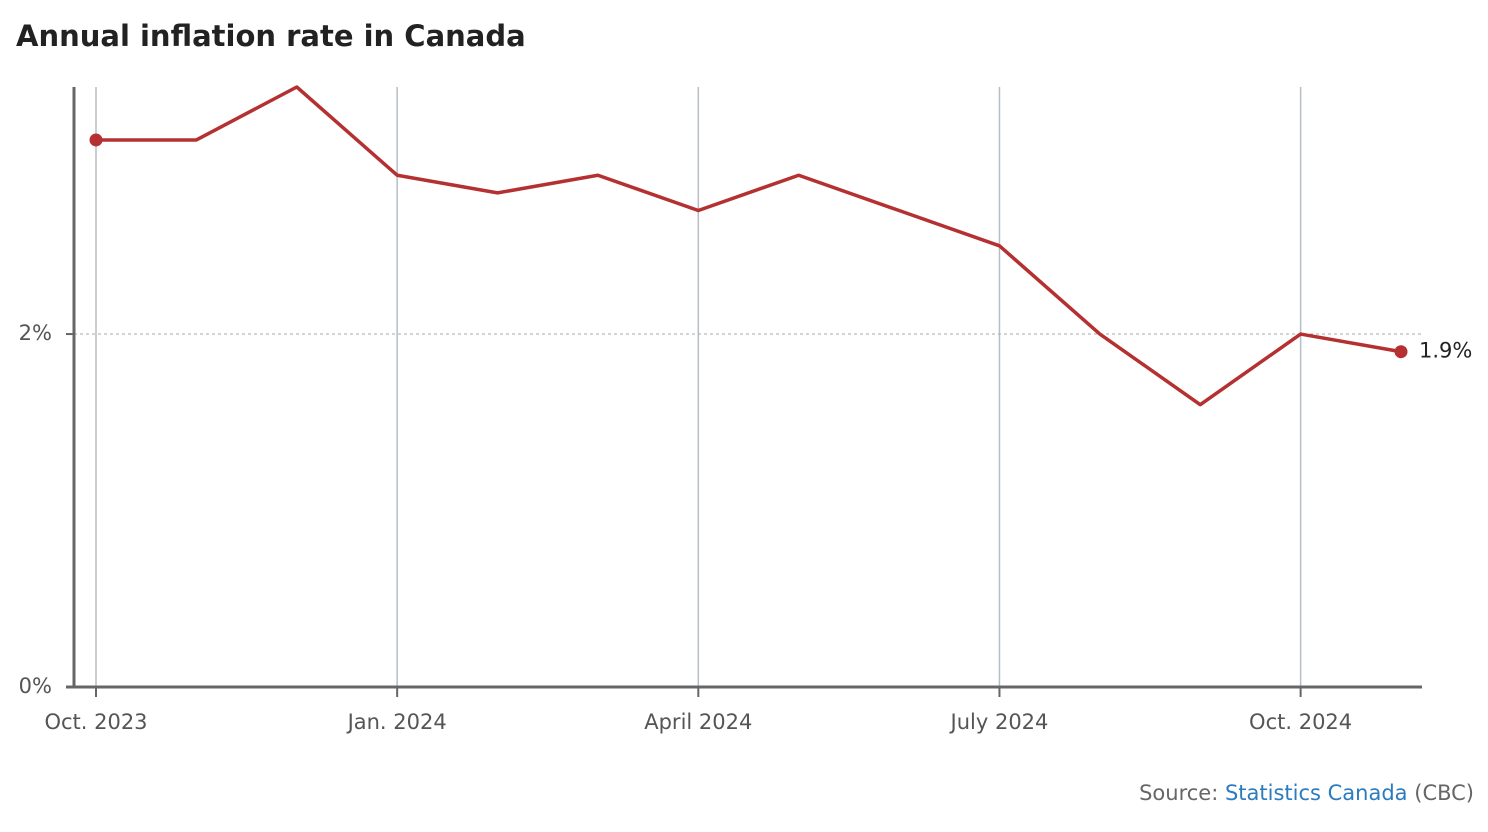  Describe the element at coordinates (35, 686) in the screenshot. I see `y-tick-label: 0%` at that location.